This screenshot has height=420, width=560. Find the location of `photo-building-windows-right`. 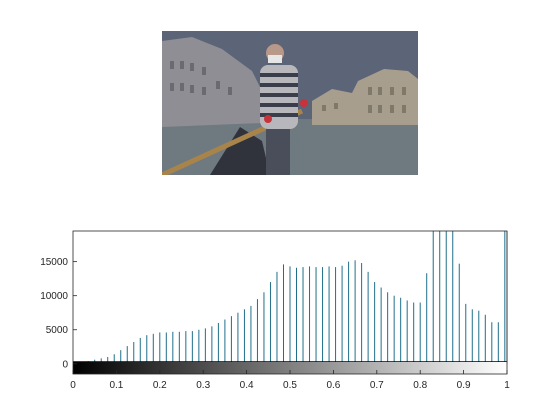

photo-building-windows-right is located at coordinates (364, 100).